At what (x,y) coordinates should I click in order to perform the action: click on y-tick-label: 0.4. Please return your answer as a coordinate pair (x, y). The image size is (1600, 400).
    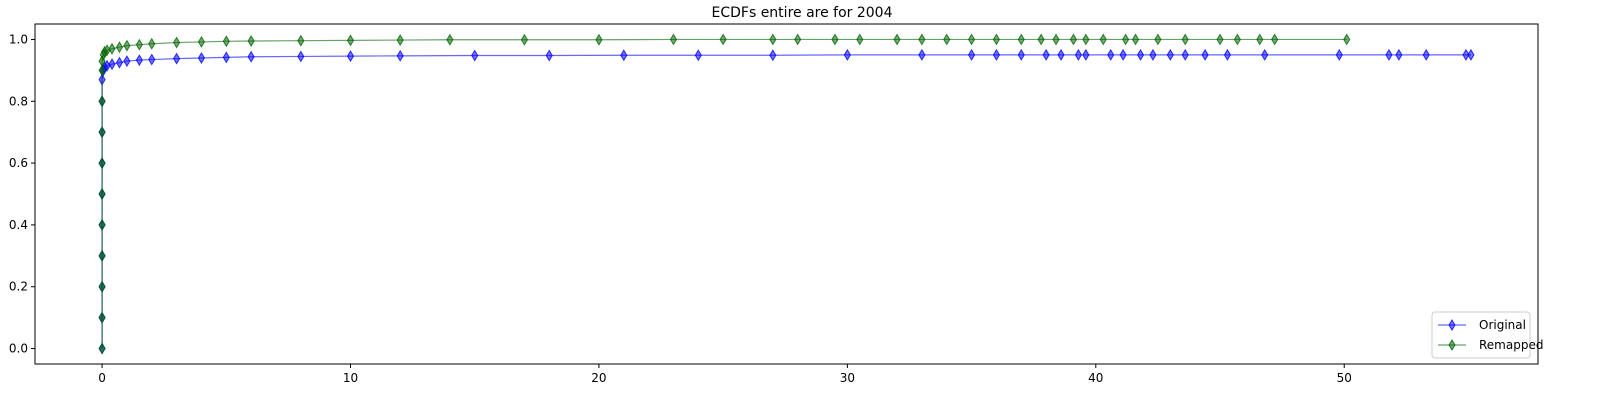
    Looking at the image, I should click on (18, 225).